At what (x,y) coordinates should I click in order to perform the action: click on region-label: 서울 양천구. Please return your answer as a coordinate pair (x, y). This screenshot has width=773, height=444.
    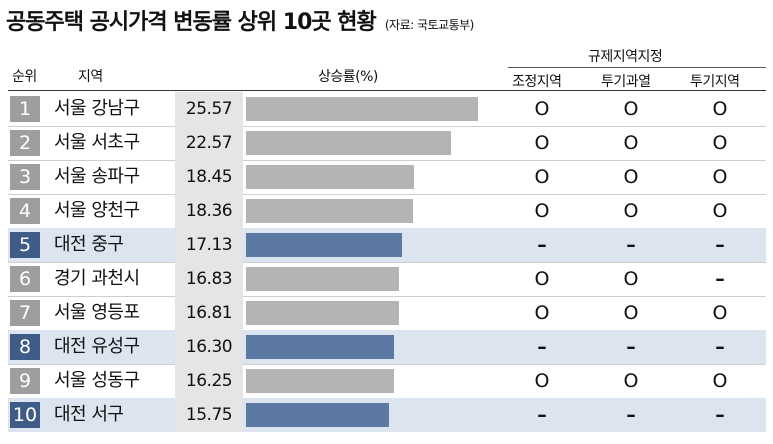
    Looking at the image, I should click on (97, 210).